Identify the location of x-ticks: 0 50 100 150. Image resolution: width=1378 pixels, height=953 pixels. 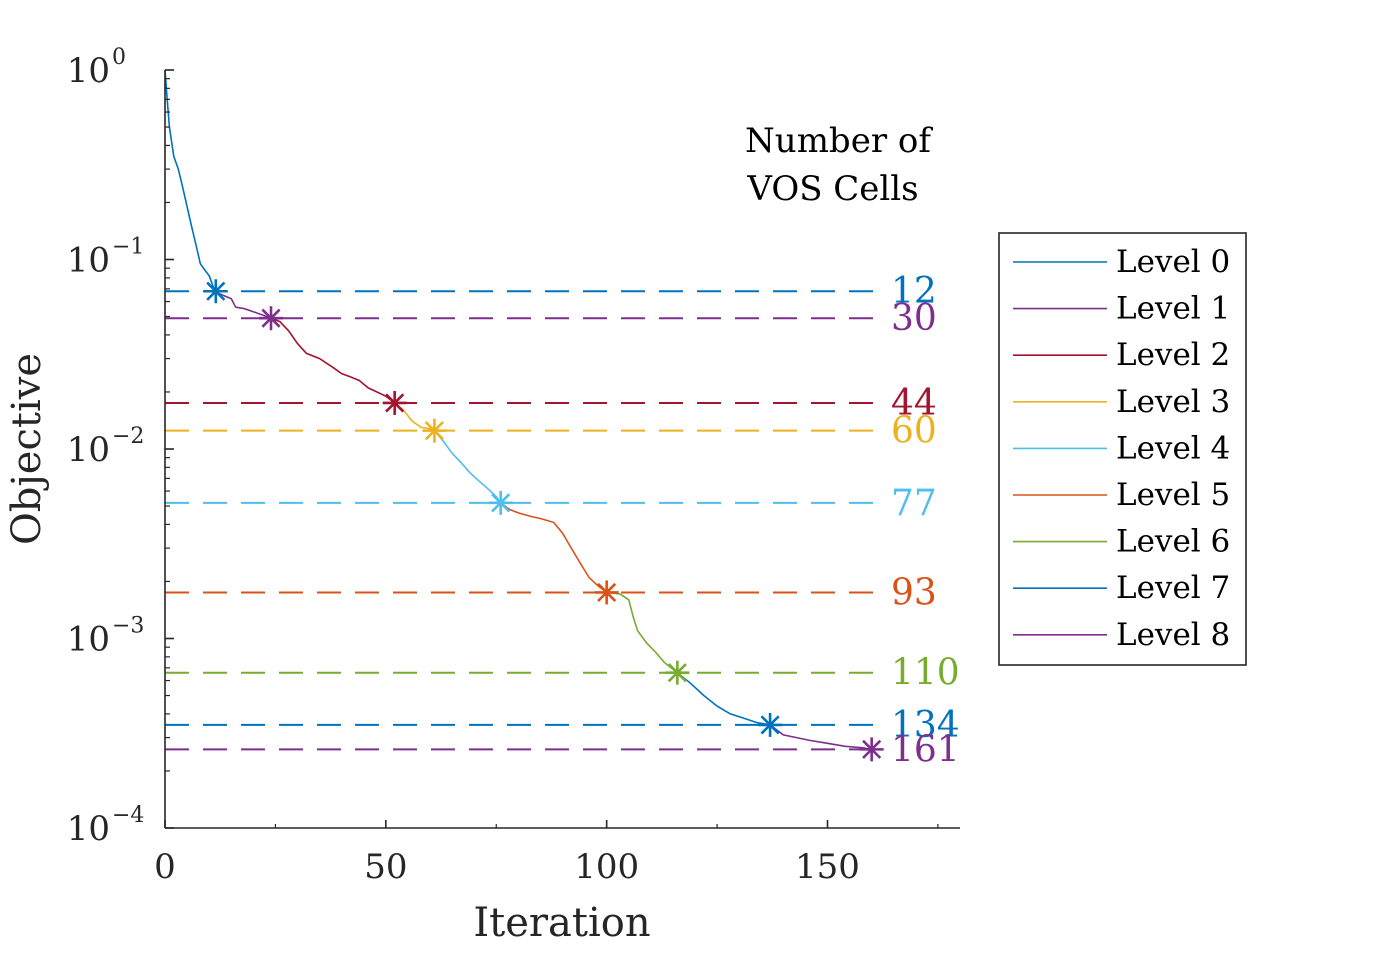
(546, 853).